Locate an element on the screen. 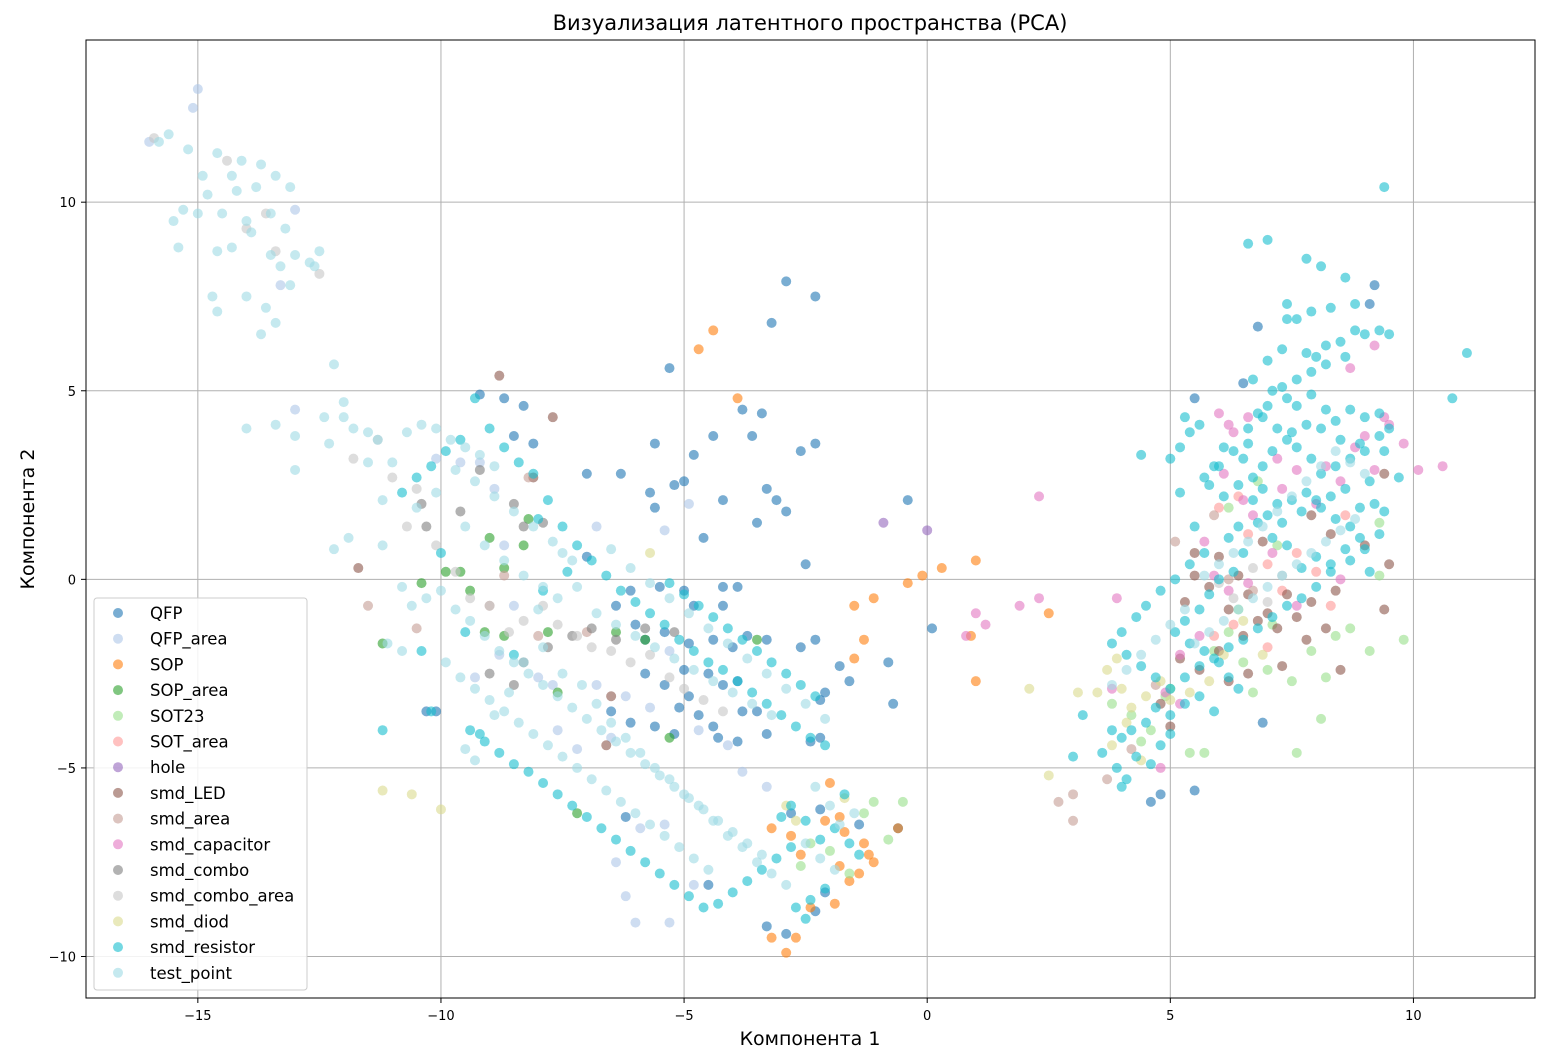 The image size is (1560, 1061). point-SOP is located at coordinates (795, 937).